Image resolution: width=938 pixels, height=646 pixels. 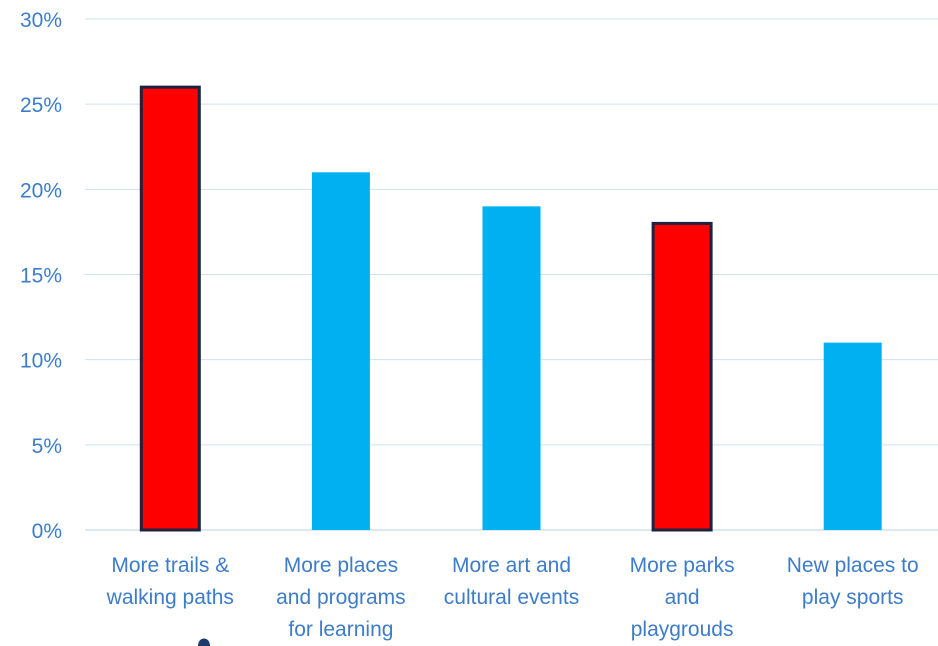 What do you see at coordinates (204, 642) in the screenshot?
I see `cursor-icon` at bounding box center [204, 642].